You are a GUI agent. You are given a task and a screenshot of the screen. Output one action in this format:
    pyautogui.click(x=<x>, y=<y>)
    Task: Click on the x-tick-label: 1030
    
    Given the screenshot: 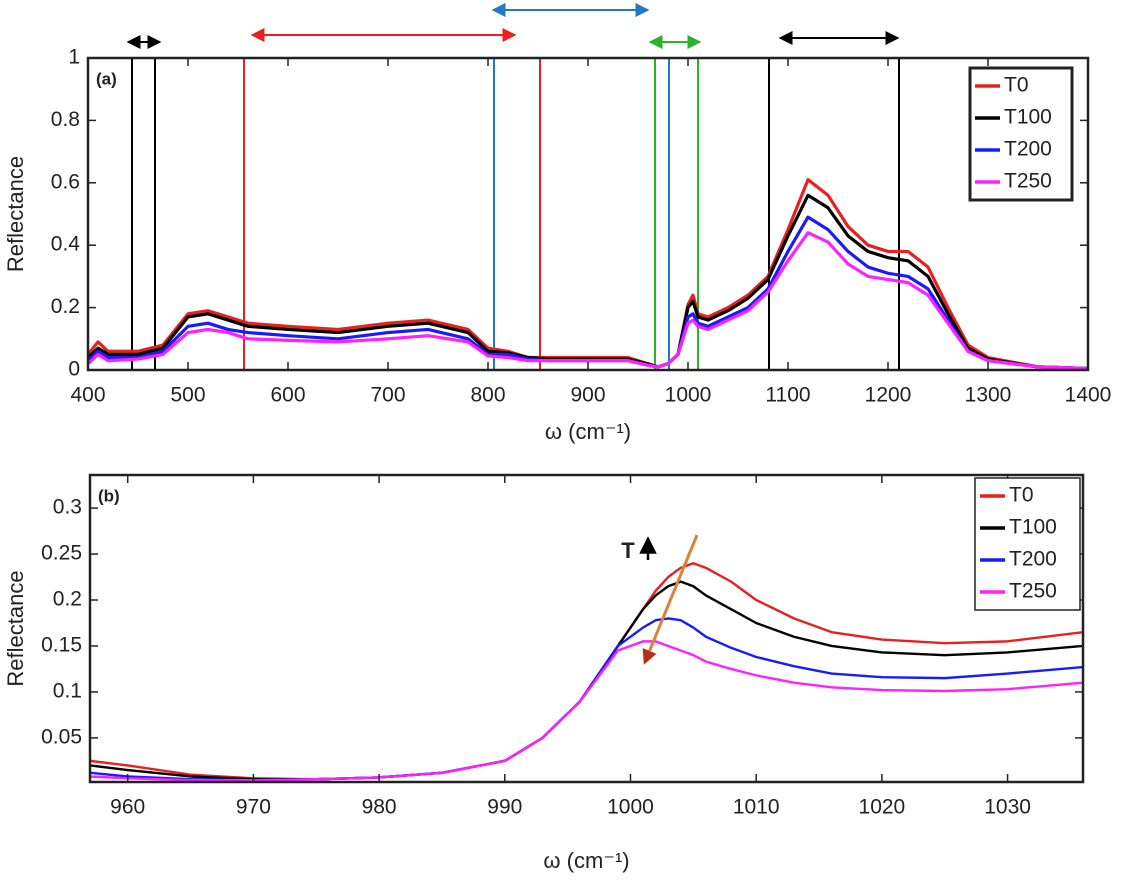 What is the action you would take?
    pyautogui.click(x=1007, y=807)
    